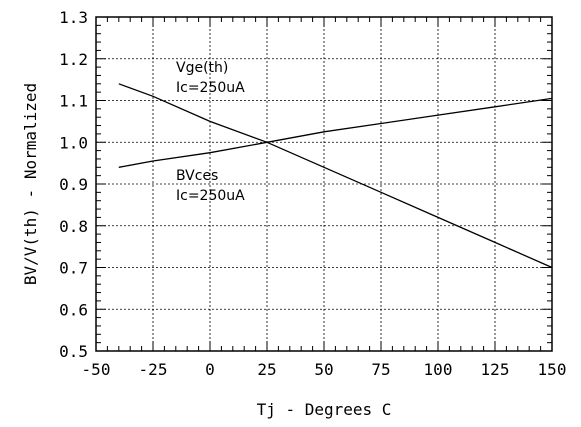 The height and width of the screenshot is (427, 581). Describe the element at coordinates (552, 369) in the screenshot. I see `x-tick-label: 150` at that location.